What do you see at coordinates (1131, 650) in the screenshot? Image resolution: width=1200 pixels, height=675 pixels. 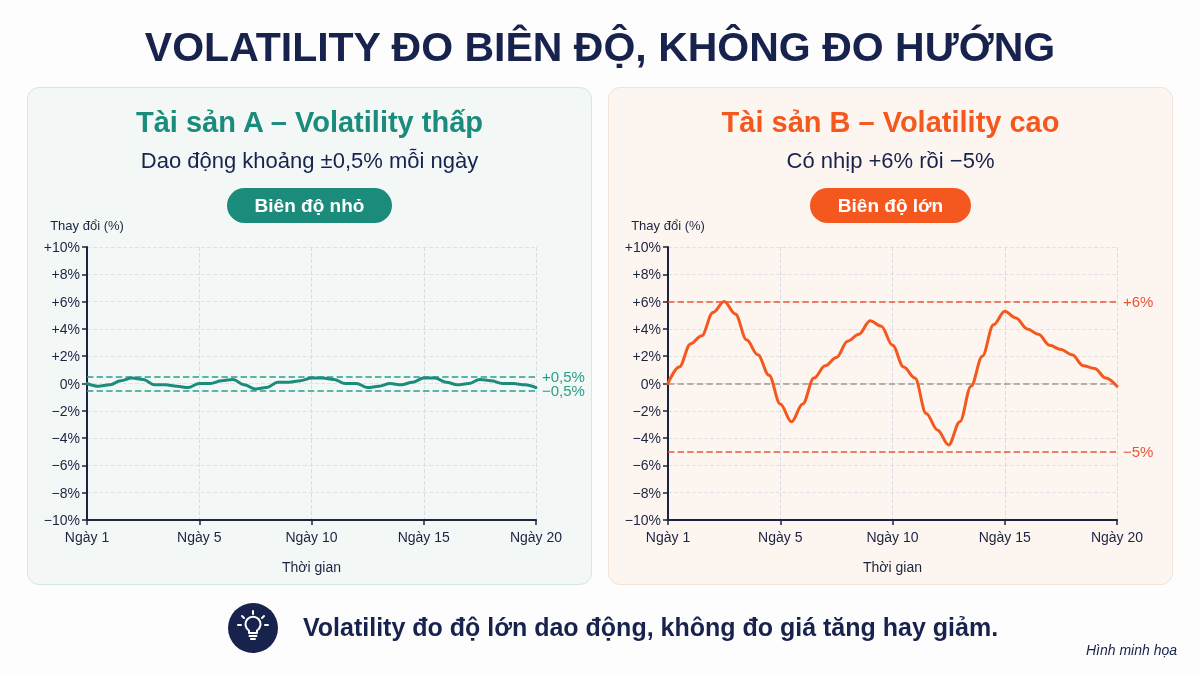 I see `text: Hình minh họa` at bounding box center [1131, 650].